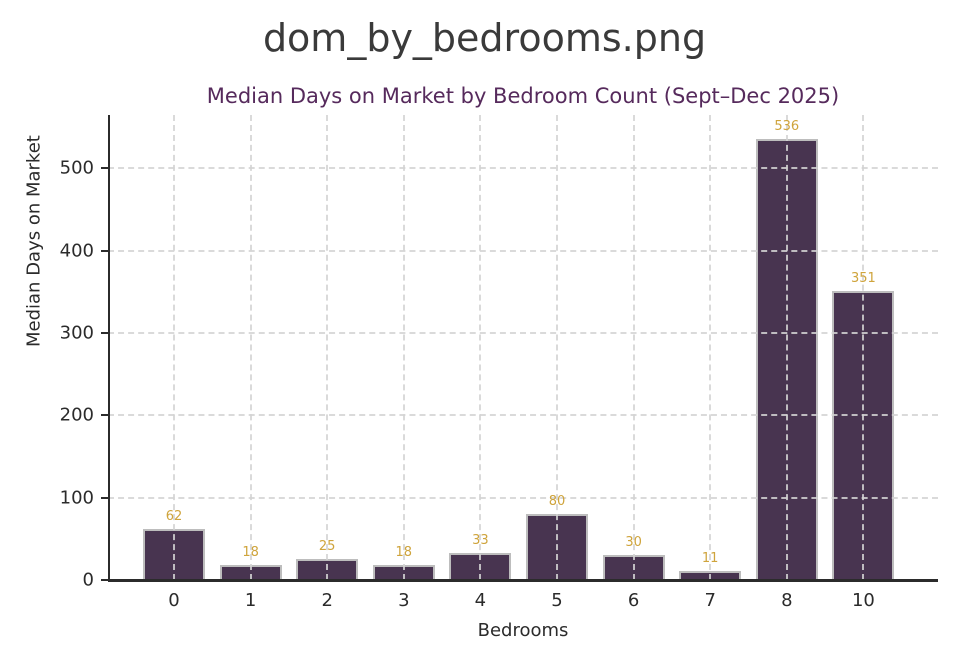 The width and height of the screenshot is (969, 671). I want to click on y-axis-spine, so click(109, 348).